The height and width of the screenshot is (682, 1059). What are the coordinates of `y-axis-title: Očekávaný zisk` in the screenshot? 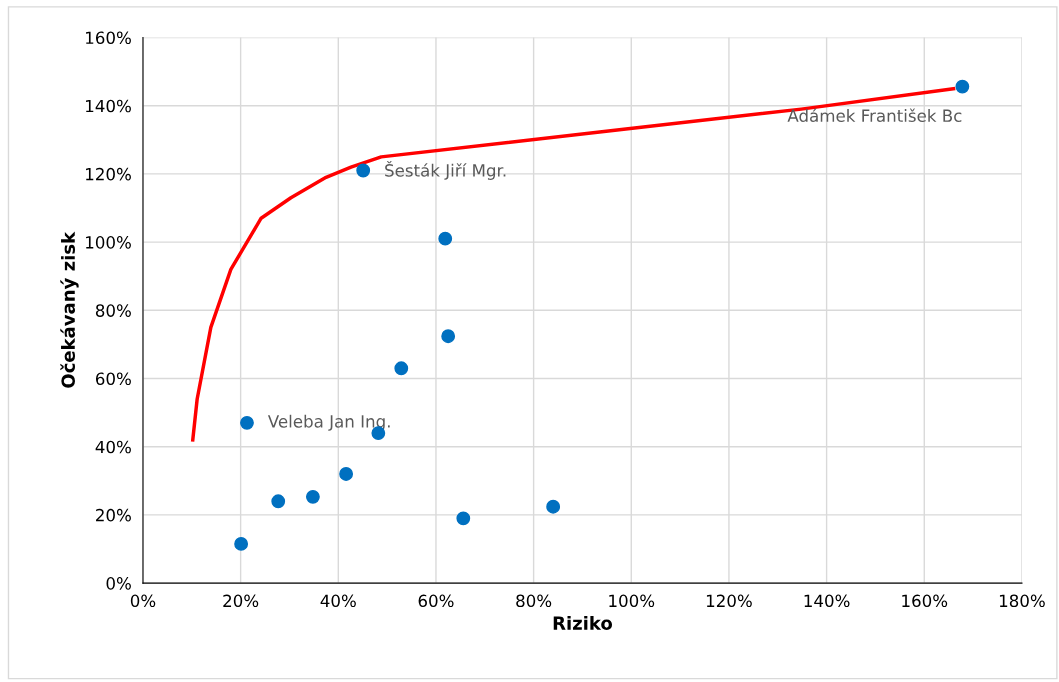 It's located at (69, 309).